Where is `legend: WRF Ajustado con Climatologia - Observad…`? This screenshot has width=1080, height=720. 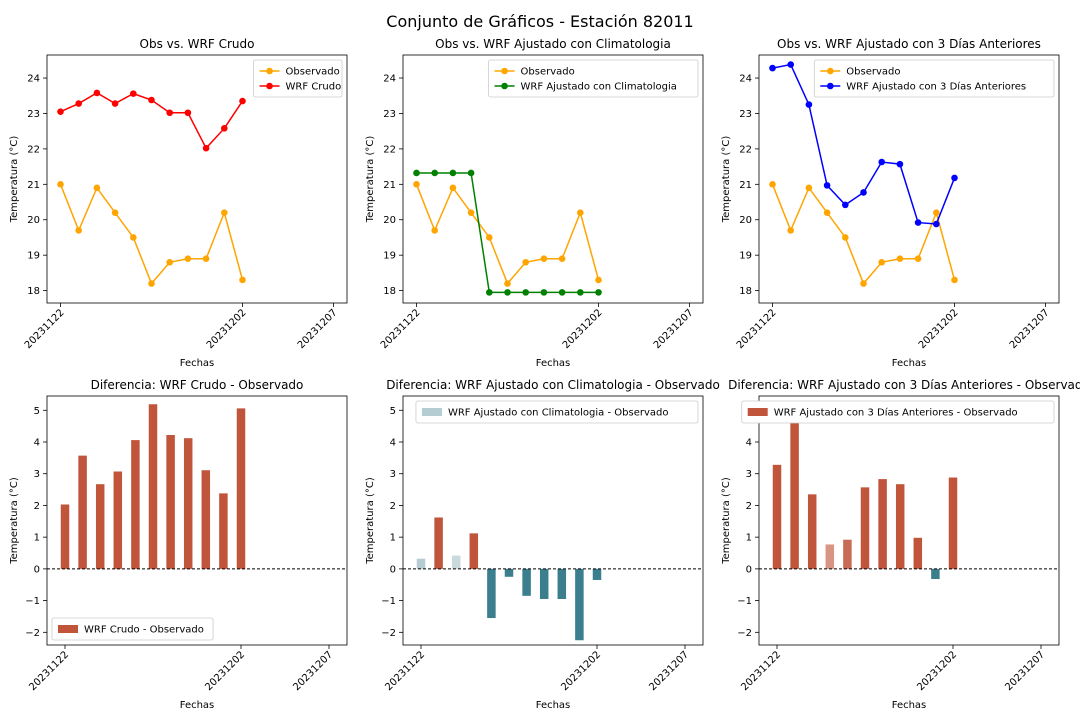
legend: WRF Ajustado con Climatologia - Observad… is located at coordinates (557, 412).